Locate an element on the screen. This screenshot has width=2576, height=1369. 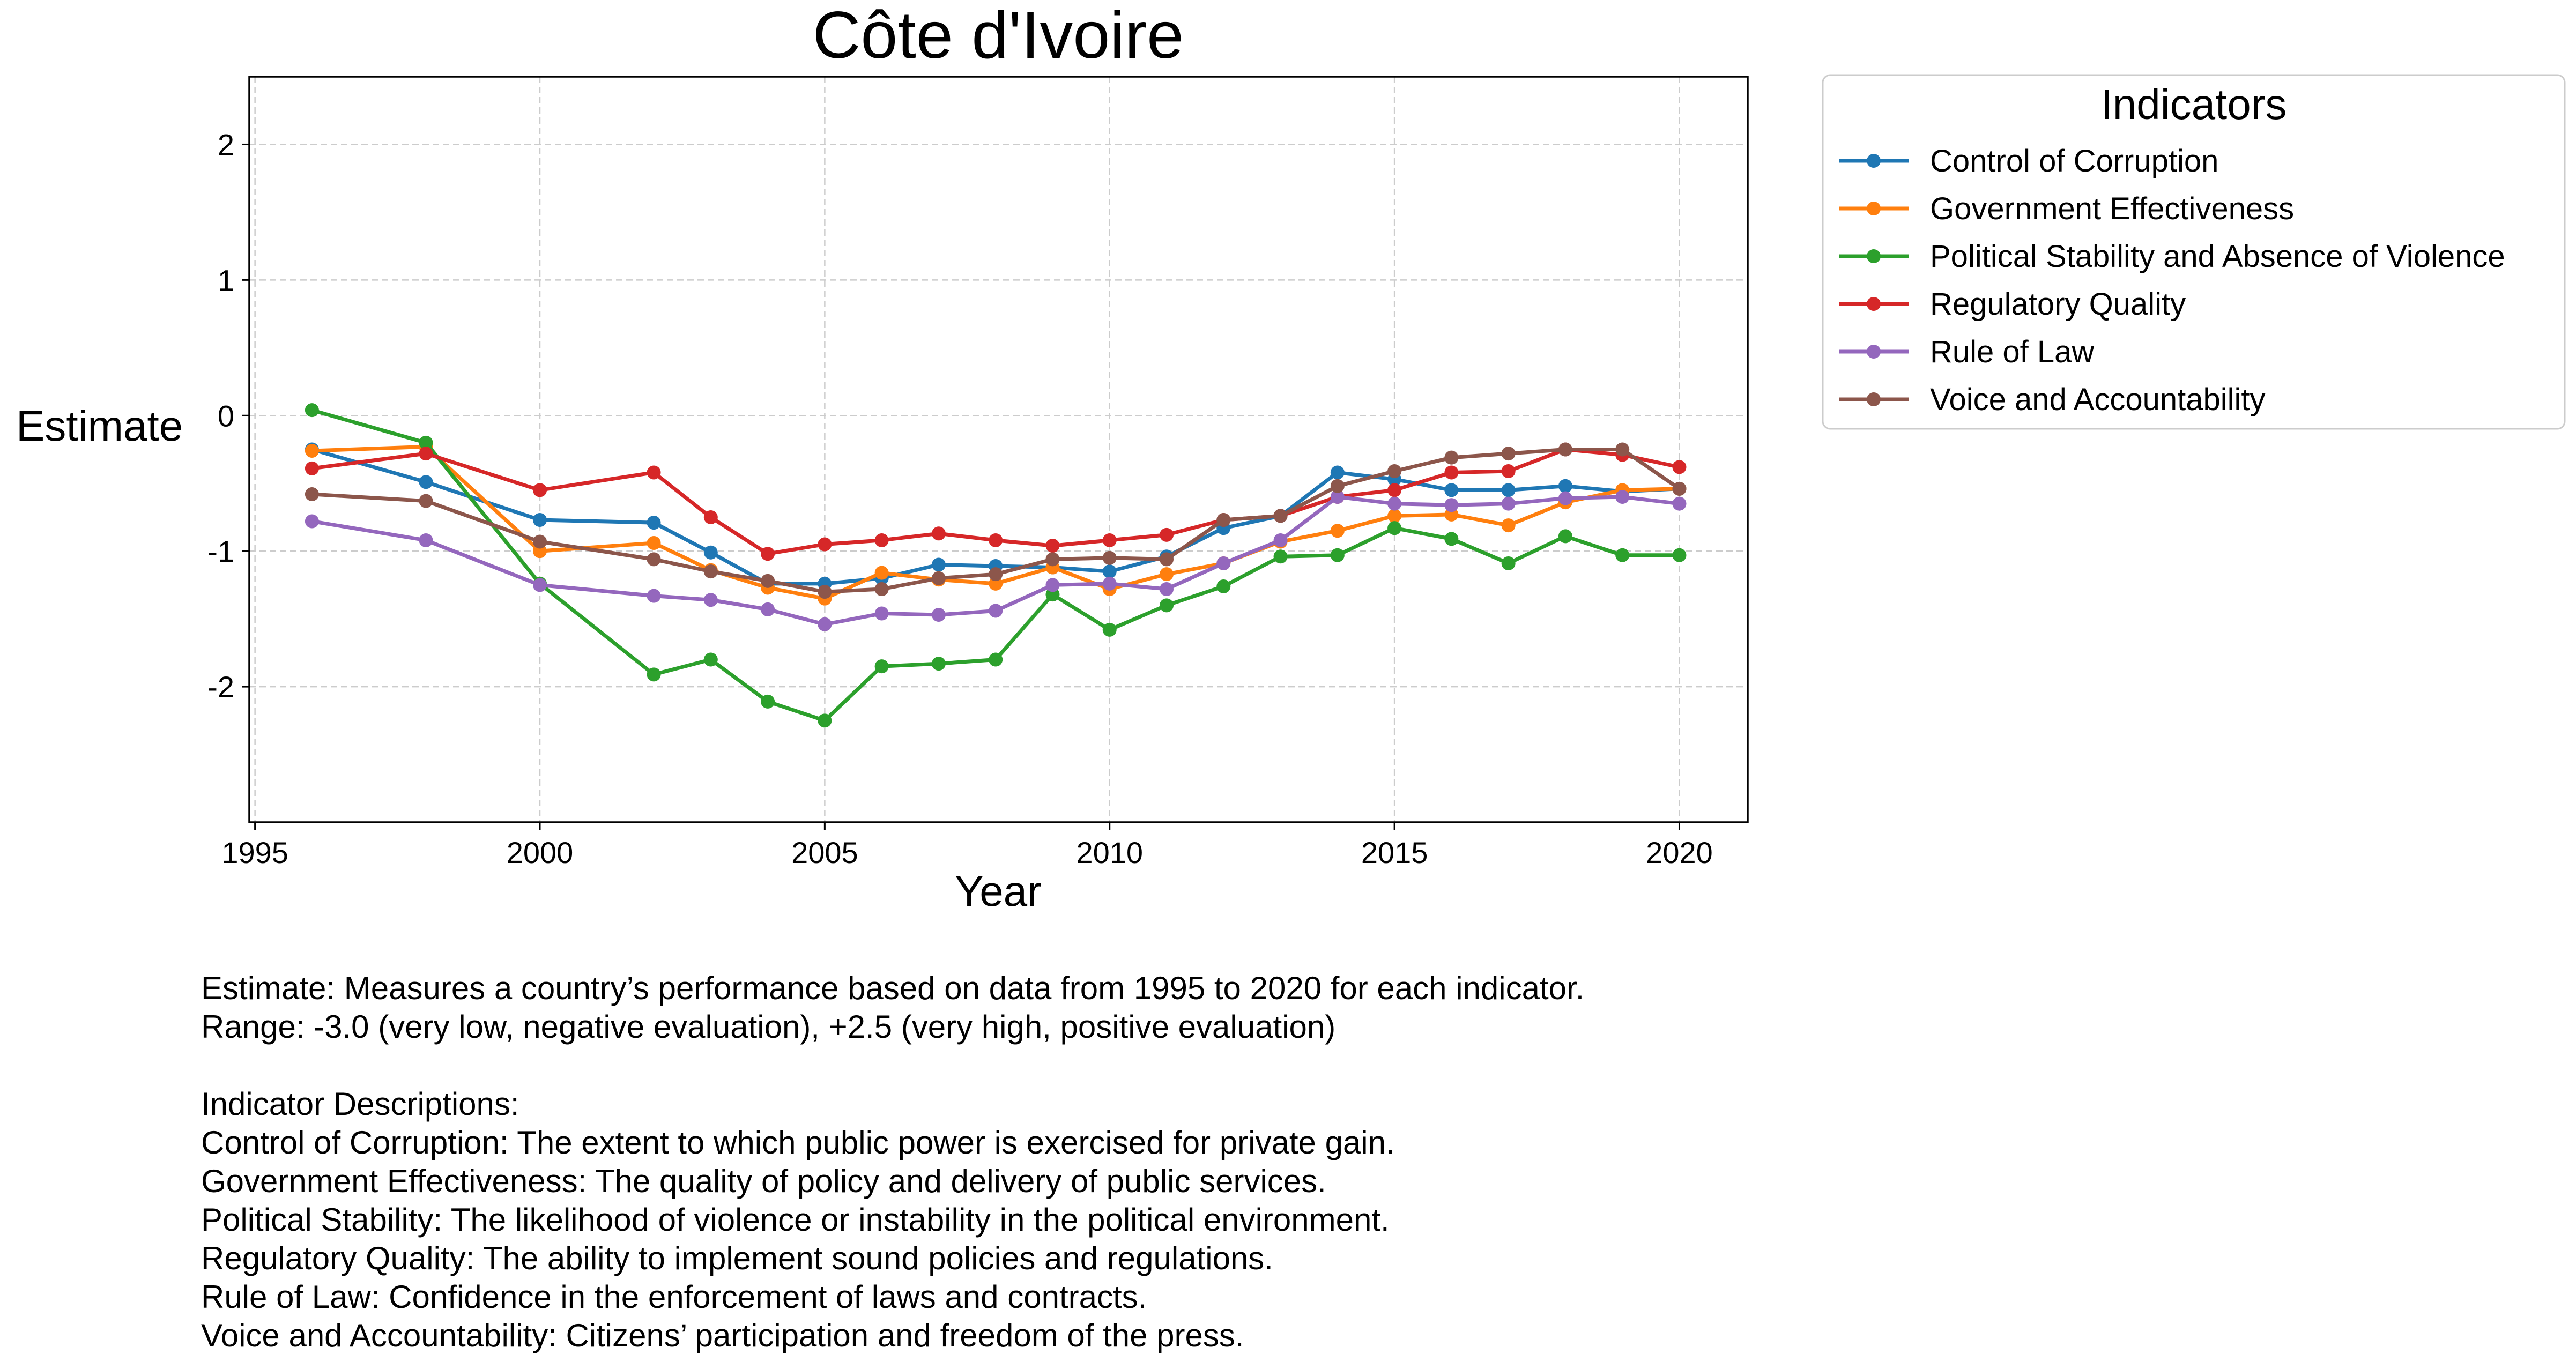
y-tick-label: 2 is located at coordinates (226, 144).